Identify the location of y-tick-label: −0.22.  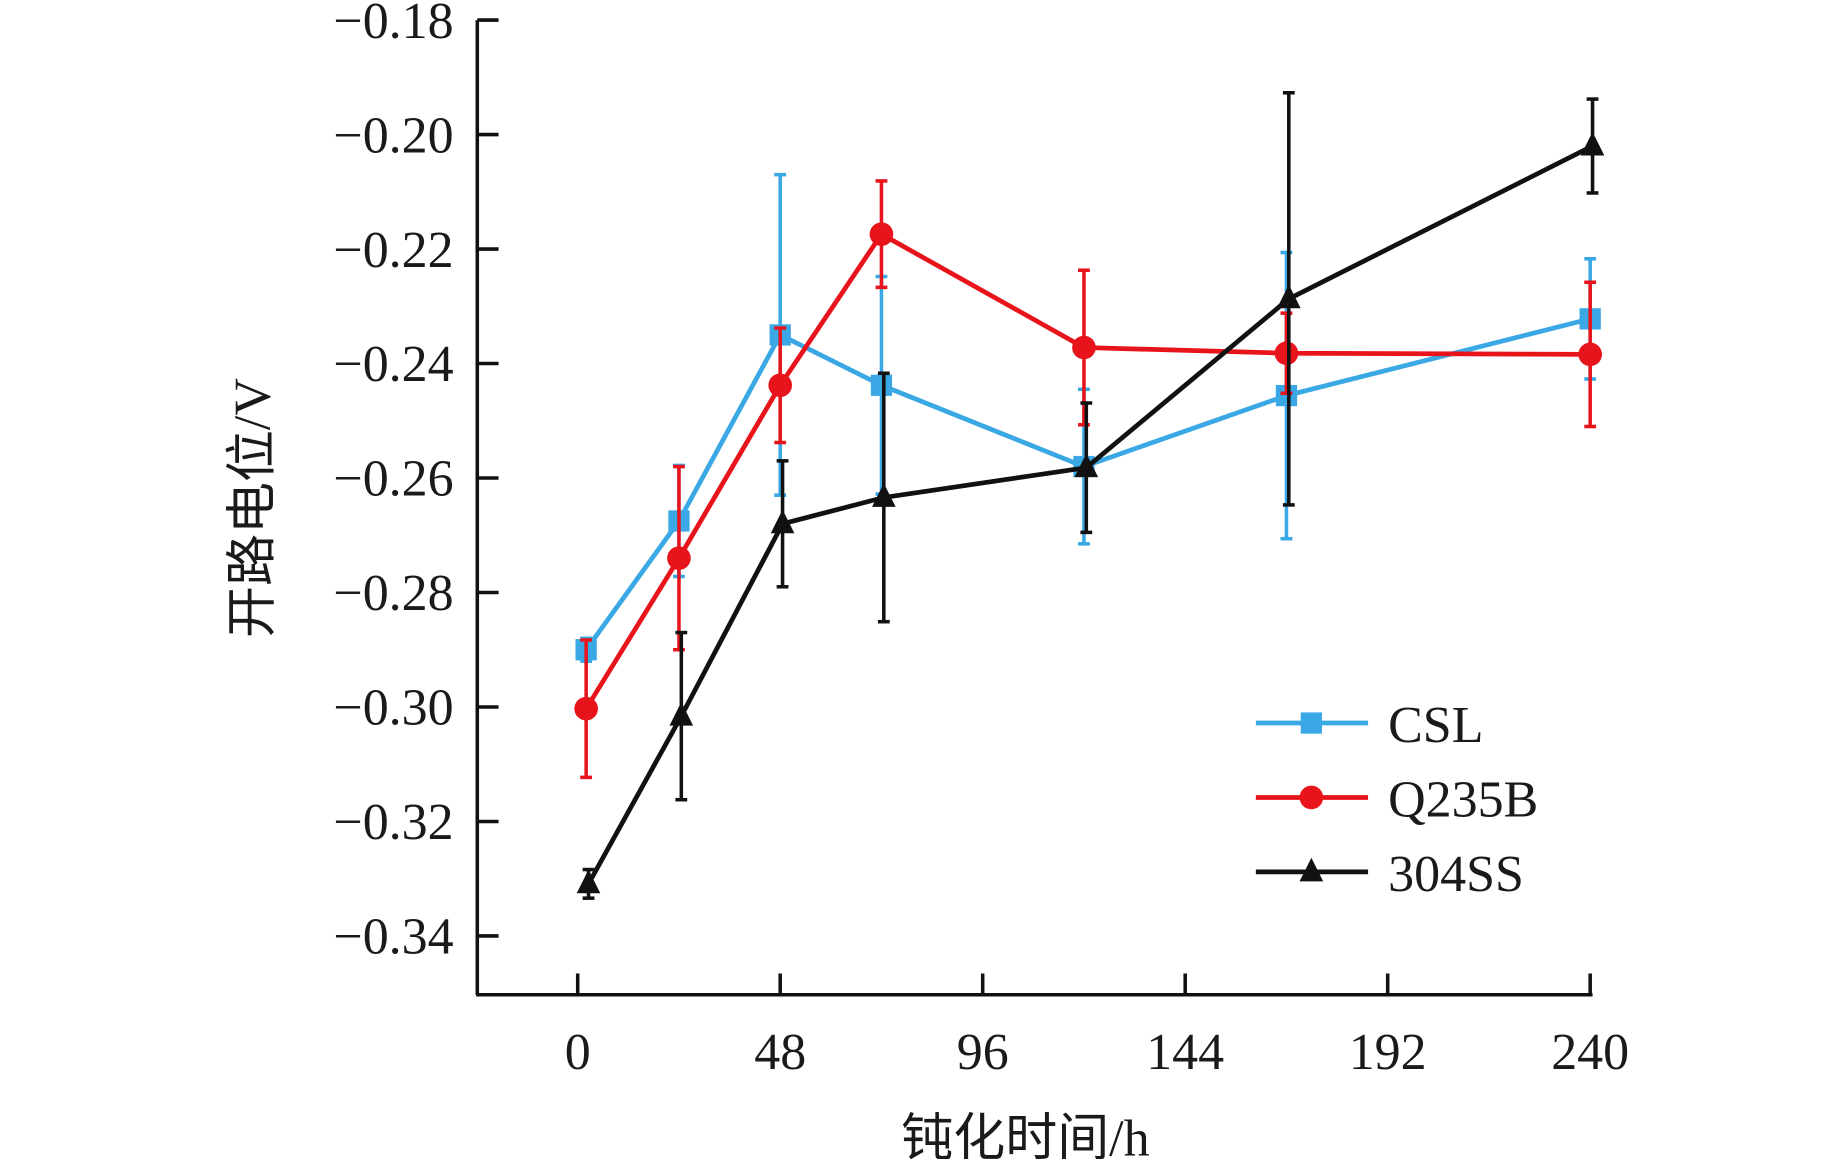
(393, 250).